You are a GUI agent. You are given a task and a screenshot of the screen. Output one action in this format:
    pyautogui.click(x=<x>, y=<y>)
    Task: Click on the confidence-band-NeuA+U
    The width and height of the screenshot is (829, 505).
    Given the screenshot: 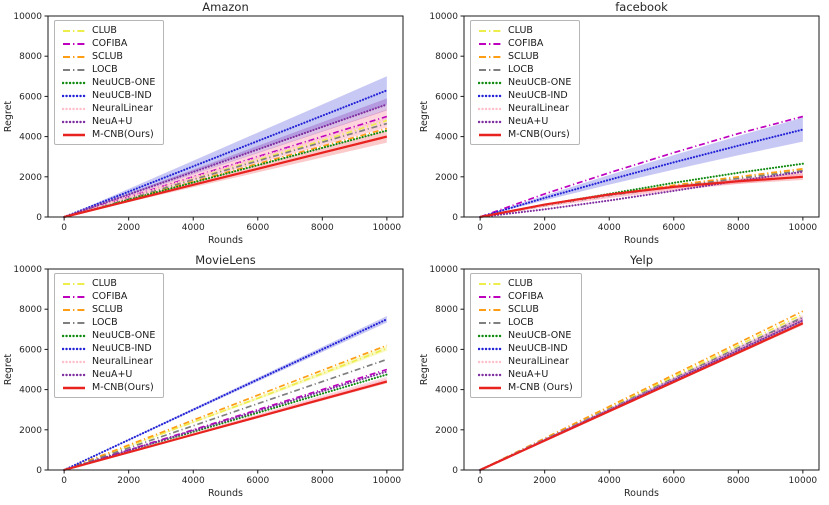 What is the action you would take?
    pyautogui.click(x=225, y=157)
    